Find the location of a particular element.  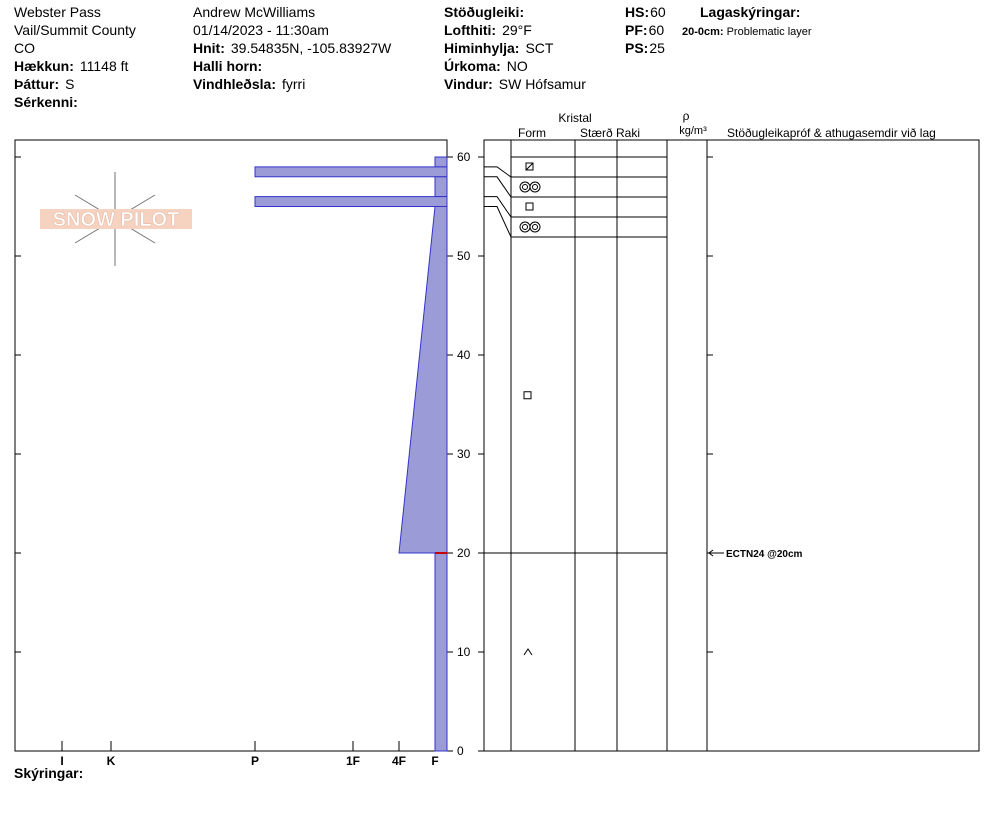

field-label: Vindur: is located at coordinates (468, 84).